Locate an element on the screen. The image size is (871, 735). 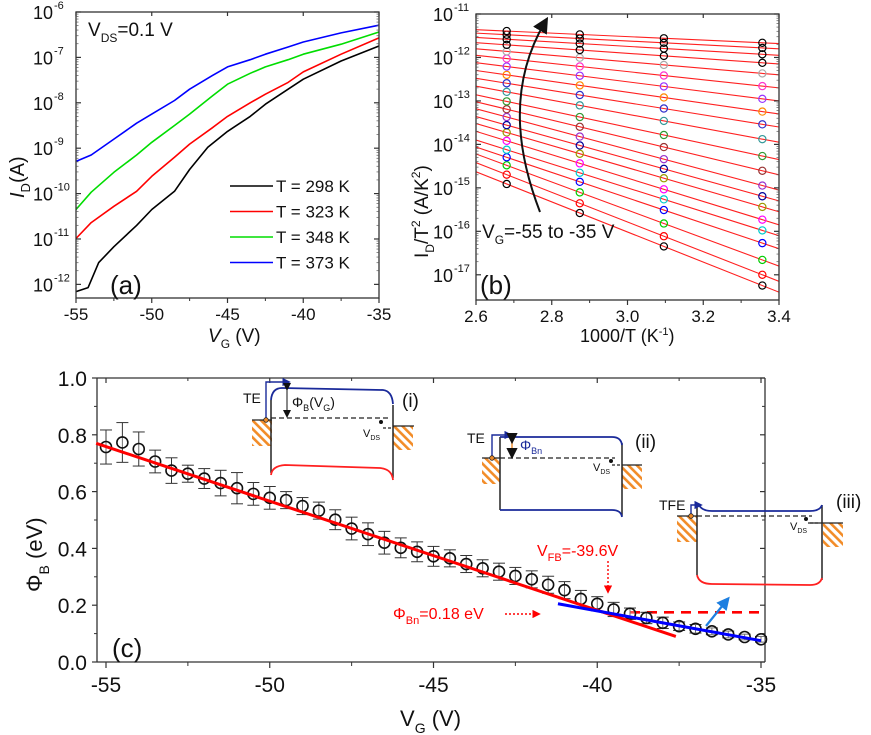
series-line-348K is located at coordinates (227, 121).